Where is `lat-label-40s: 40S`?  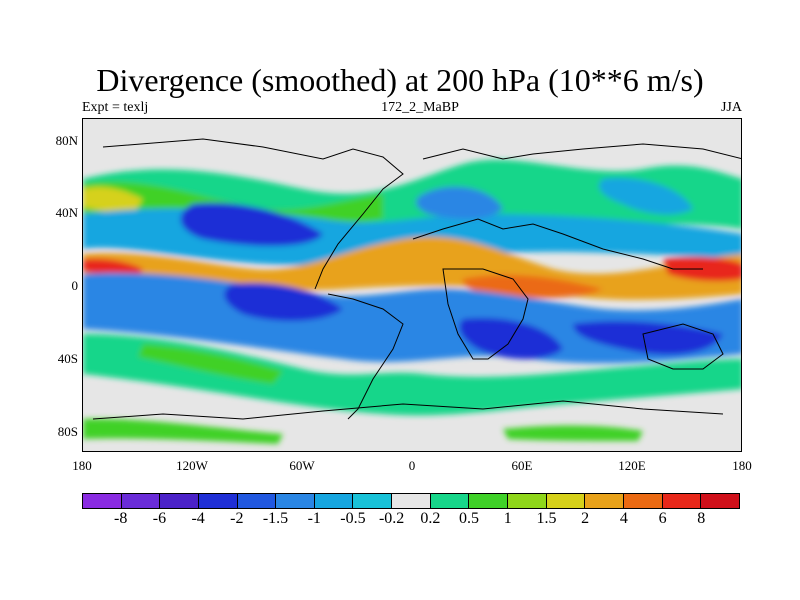
lat-label-40s: 40S is located at coordinates (67, 358).